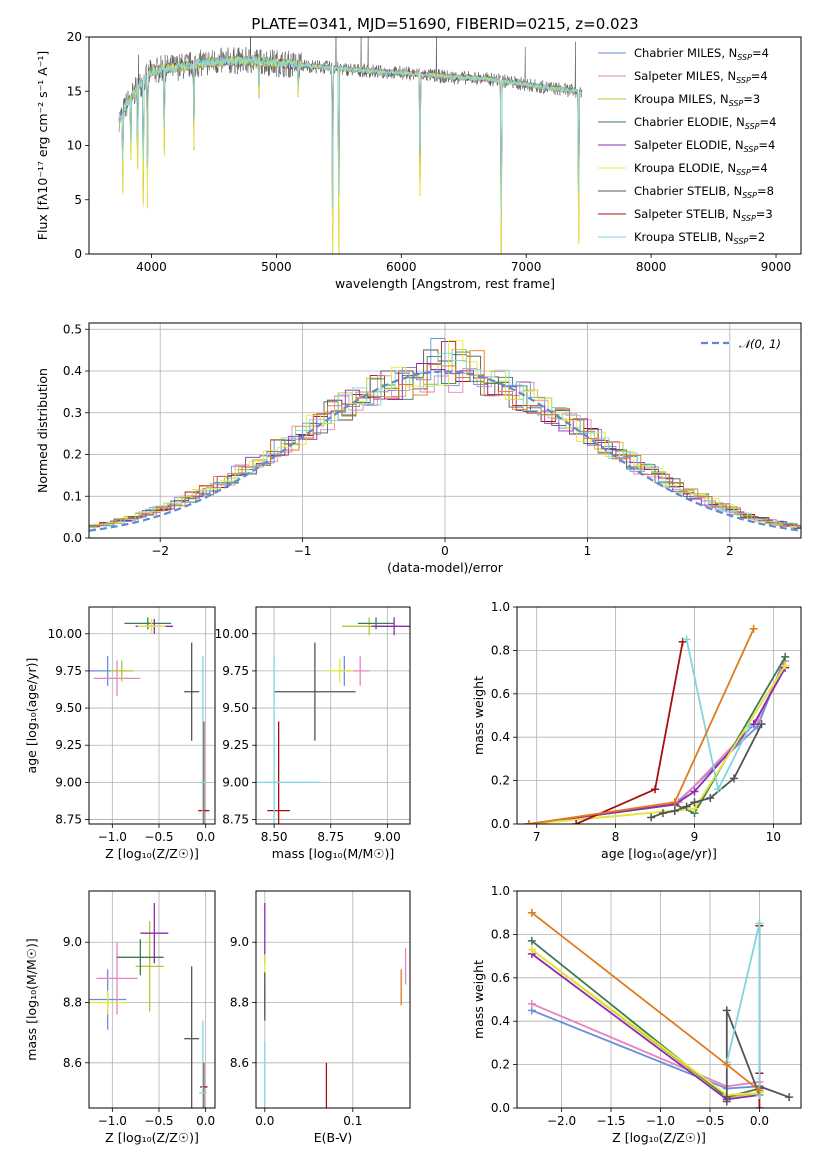  I want to click on plot-area-mass-weight-vs-age, so click(657, 724).